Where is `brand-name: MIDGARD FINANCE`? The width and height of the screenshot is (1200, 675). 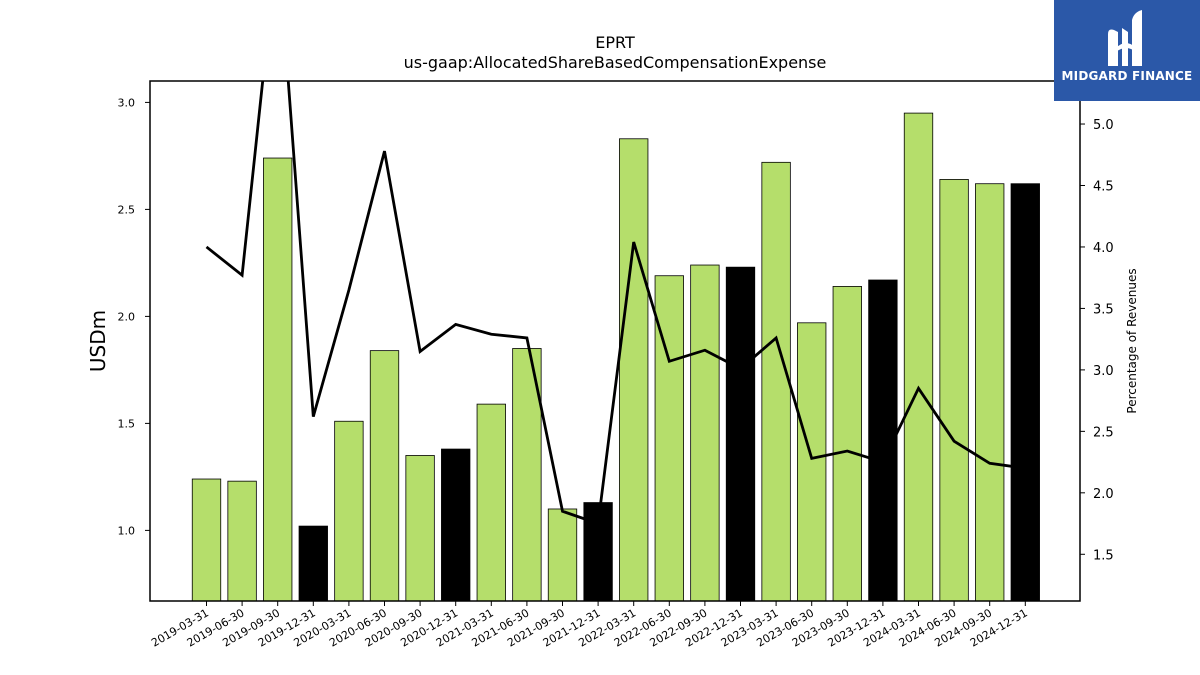 brand-name: MIDGARD FINANCE is located at coordinates (1127, 76).